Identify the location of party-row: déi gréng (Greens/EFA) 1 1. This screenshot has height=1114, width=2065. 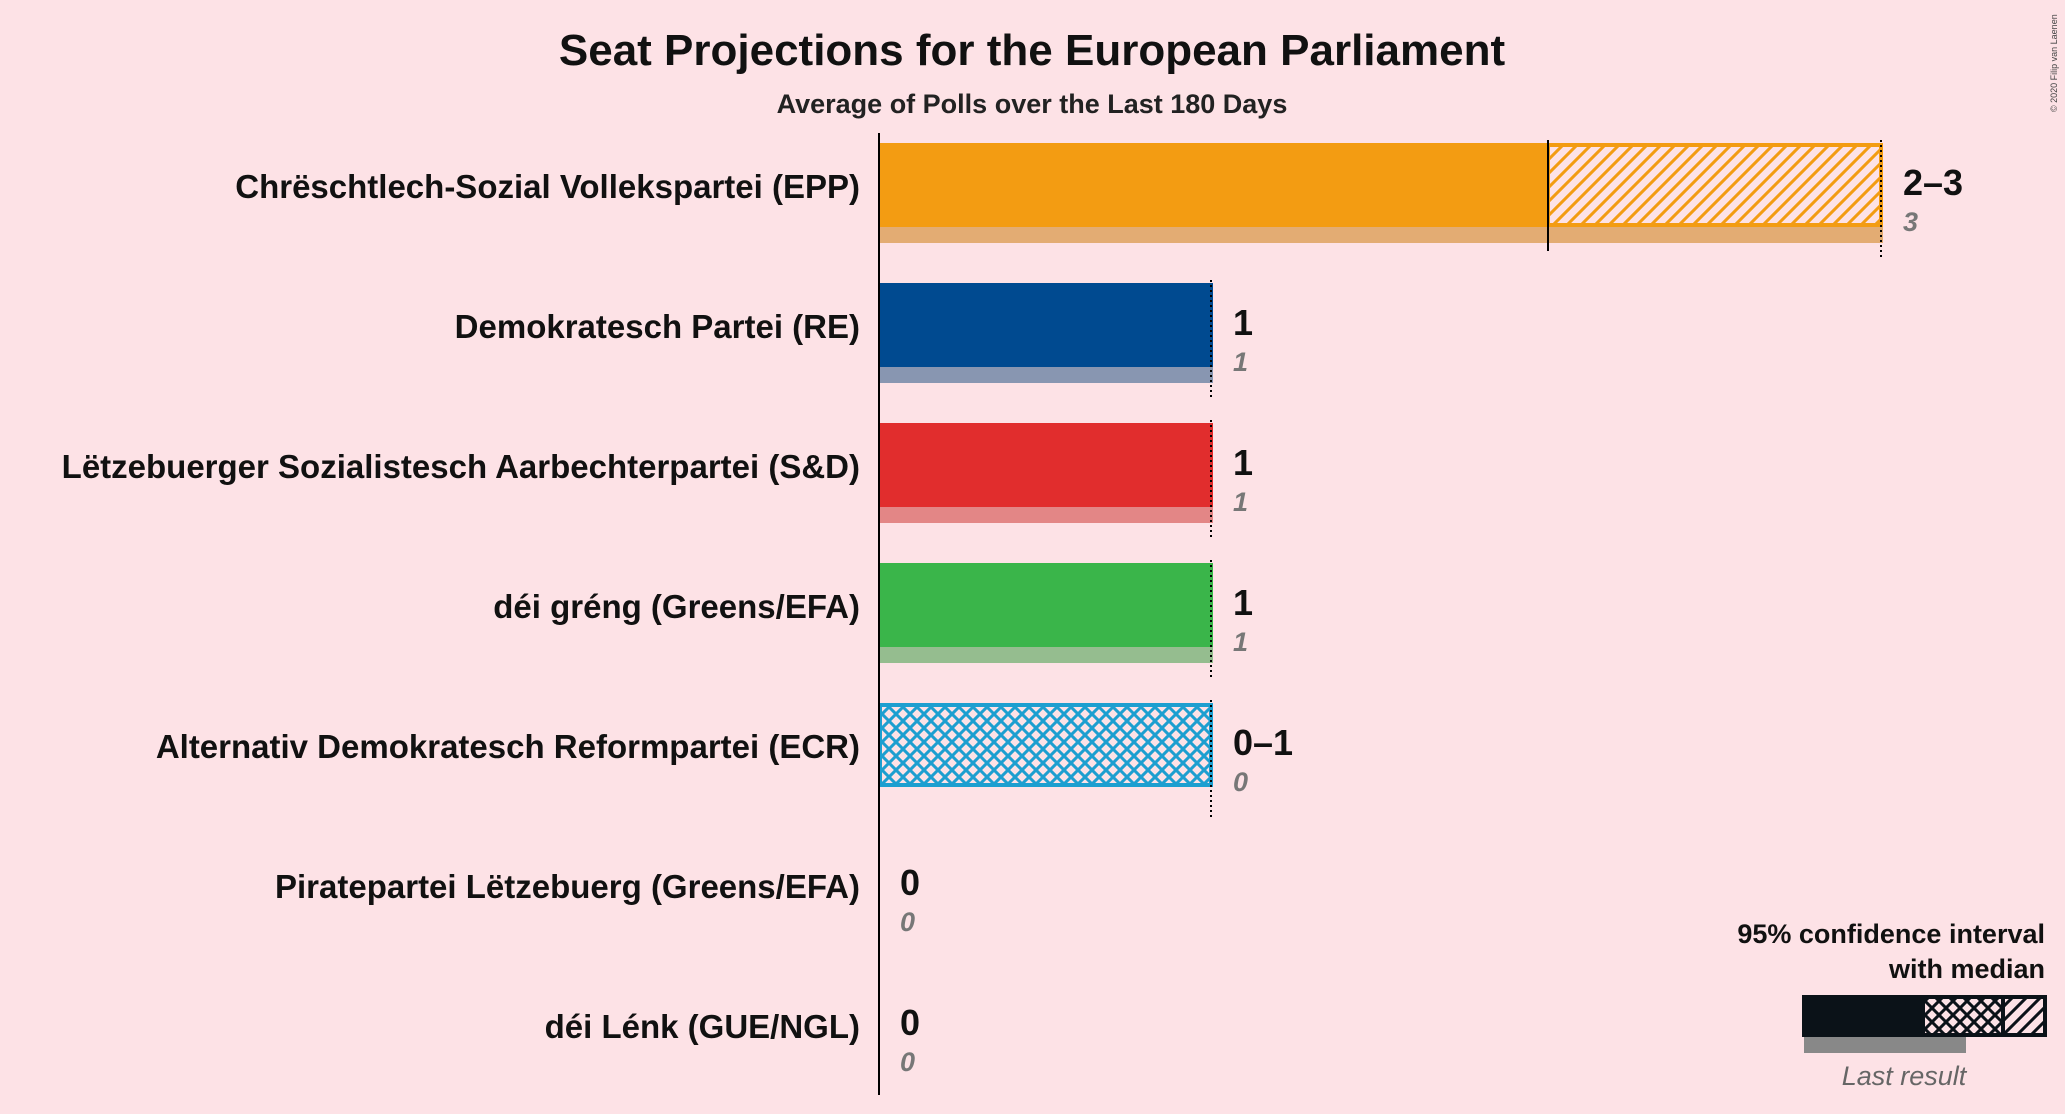
(873, 618).